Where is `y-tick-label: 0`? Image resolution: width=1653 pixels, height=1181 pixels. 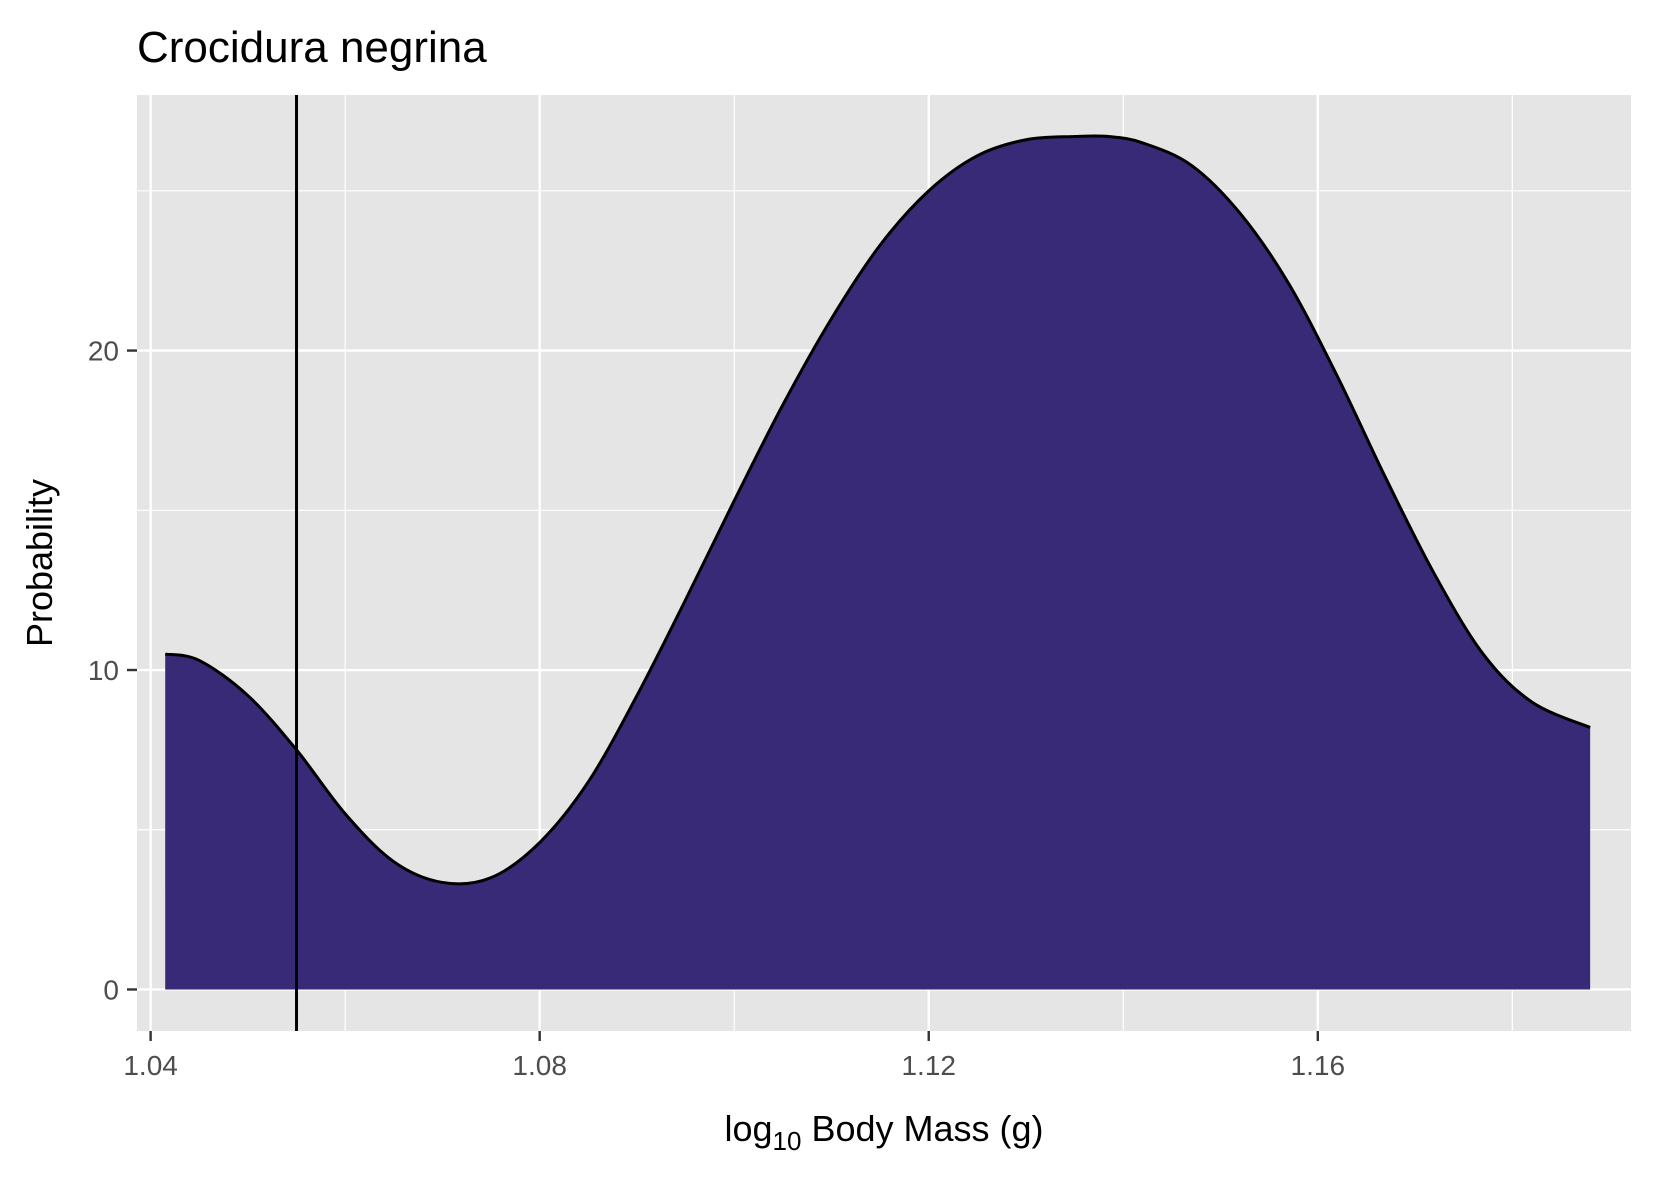 y-tick-label: 0 is located at coordinates (111, 989).